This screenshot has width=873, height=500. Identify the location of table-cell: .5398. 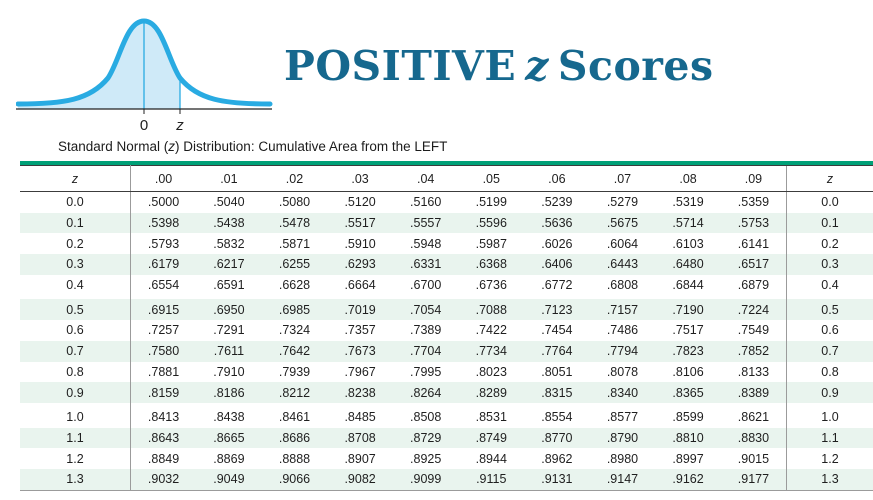
(163, 223).